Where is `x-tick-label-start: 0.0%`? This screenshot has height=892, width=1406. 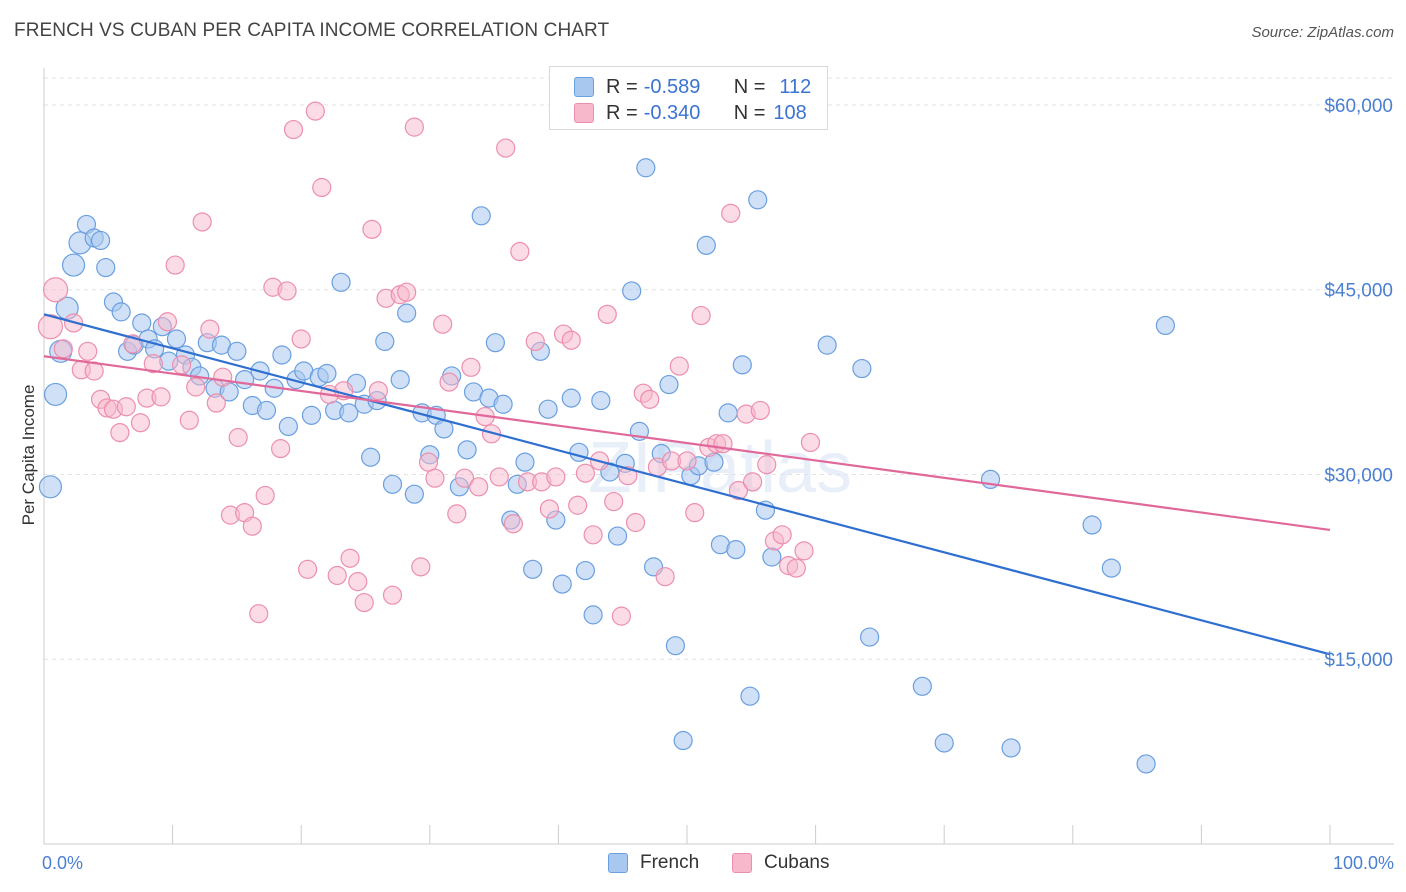 x-tick-label-start: 0.0% is located at coordinates (62, 863).